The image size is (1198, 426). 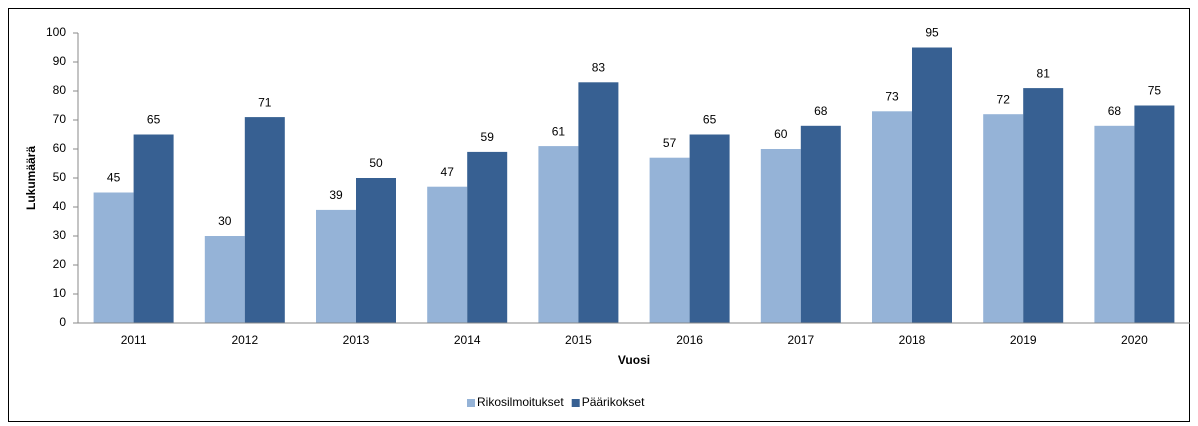 I want to click on x-tick-label: 2016, so click(x=689, y=340).